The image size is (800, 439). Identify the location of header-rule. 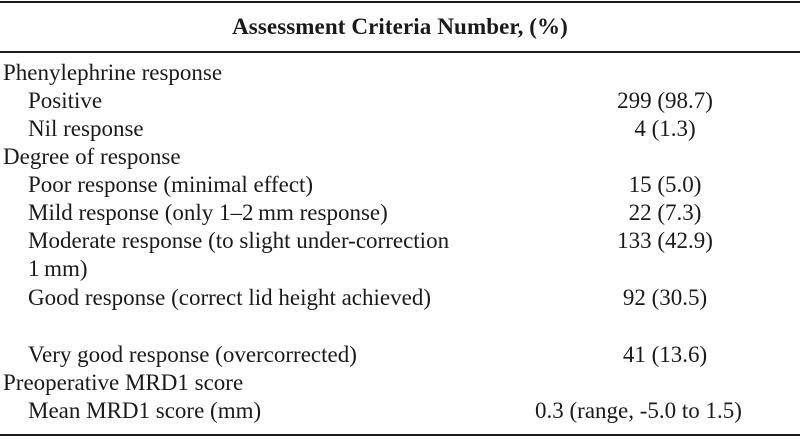
(400, 52).